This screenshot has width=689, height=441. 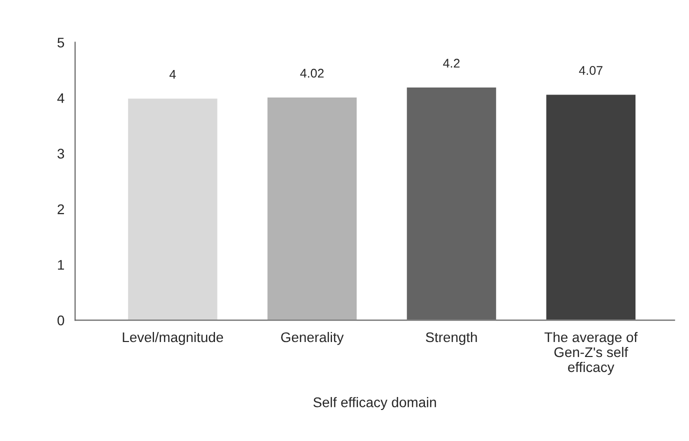 What do you see at coordinates (61, 43) in the screenshot?
I see `y-tick-label: 5` at bounding box center [61, 43].